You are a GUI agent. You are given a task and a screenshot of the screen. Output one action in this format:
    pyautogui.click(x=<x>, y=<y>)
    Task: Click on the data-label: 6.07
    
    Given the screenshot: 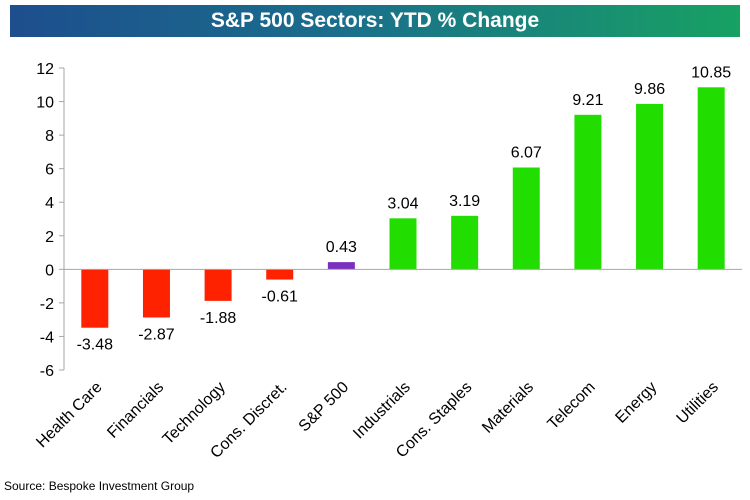 What is the action you would take?
    pyautogui.click(x=526, y=152)
    